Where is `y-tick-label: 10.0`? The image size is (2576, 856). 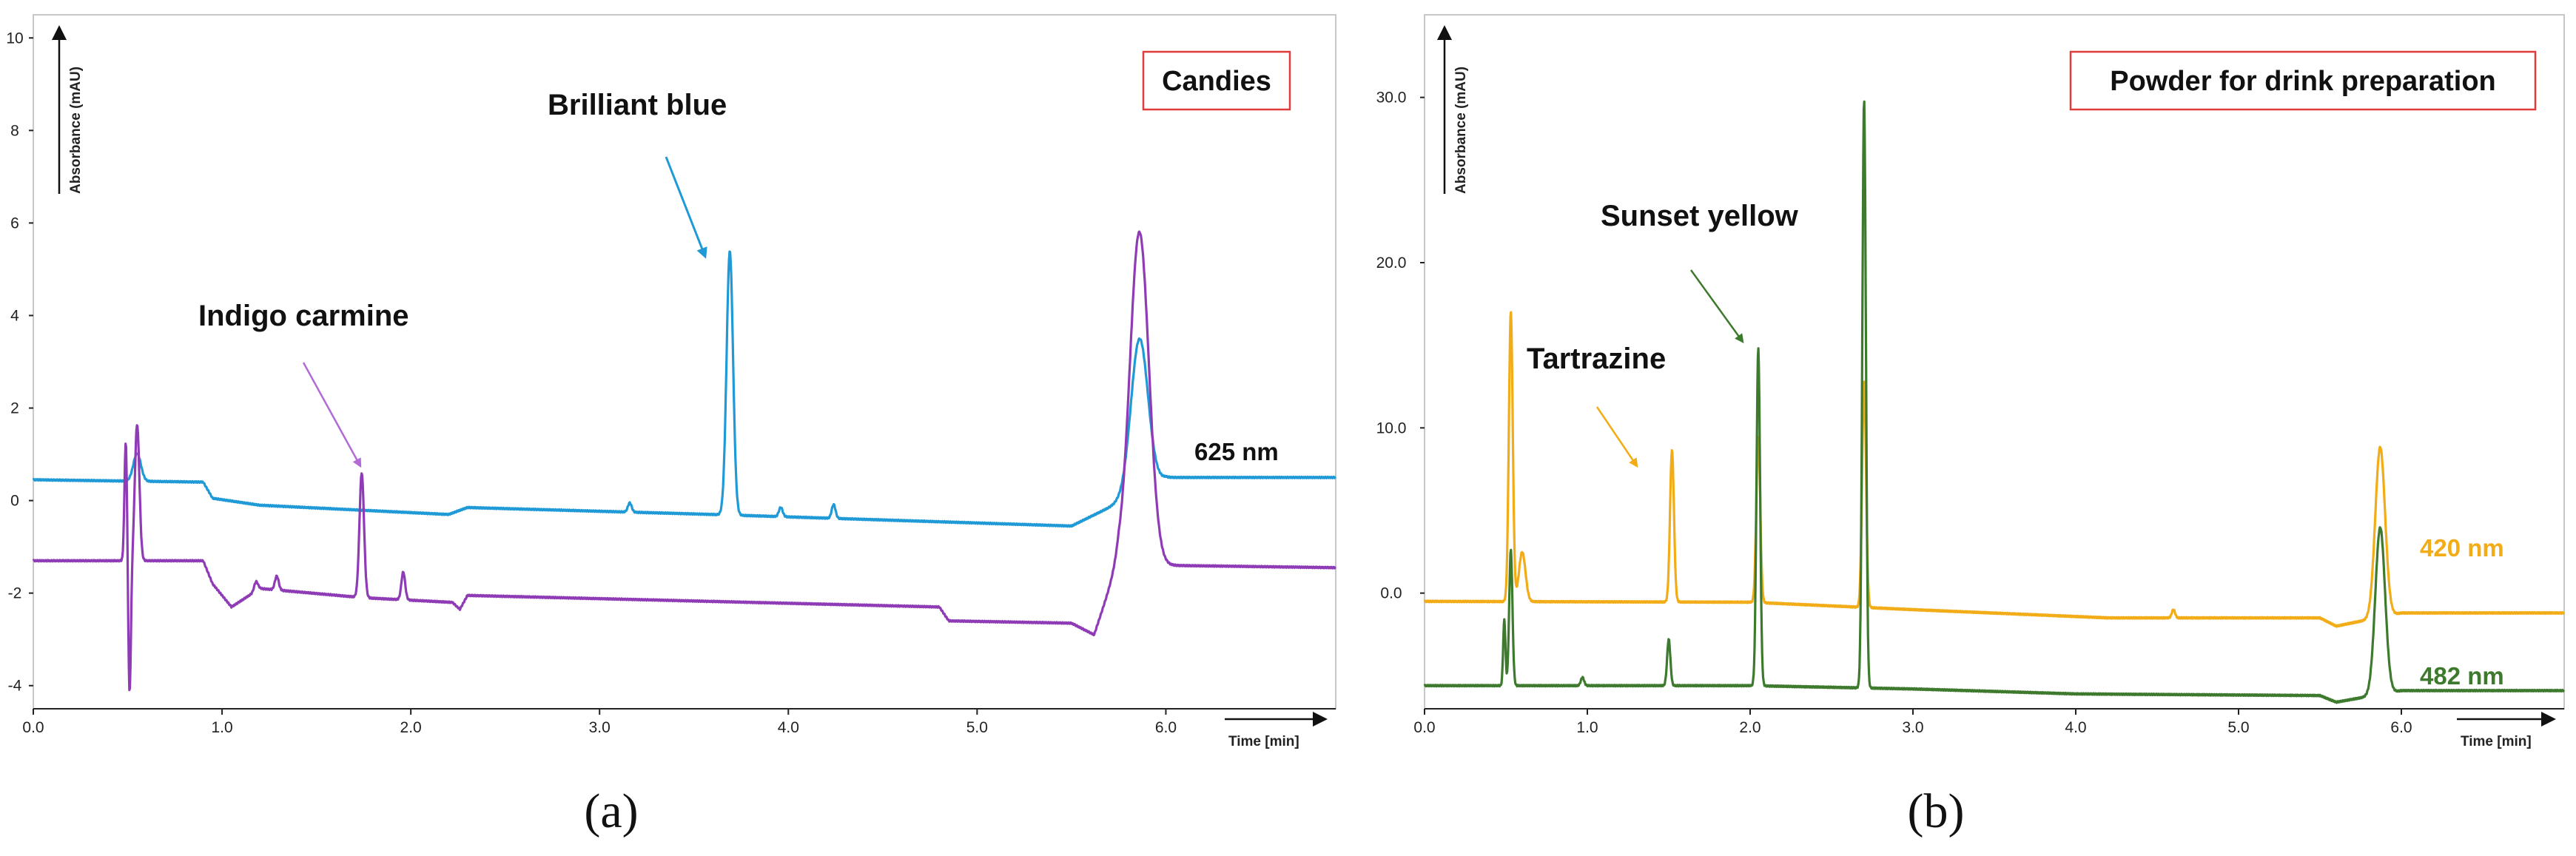
y-tick-label: 10.0 is located at coordinates (1391, 428).